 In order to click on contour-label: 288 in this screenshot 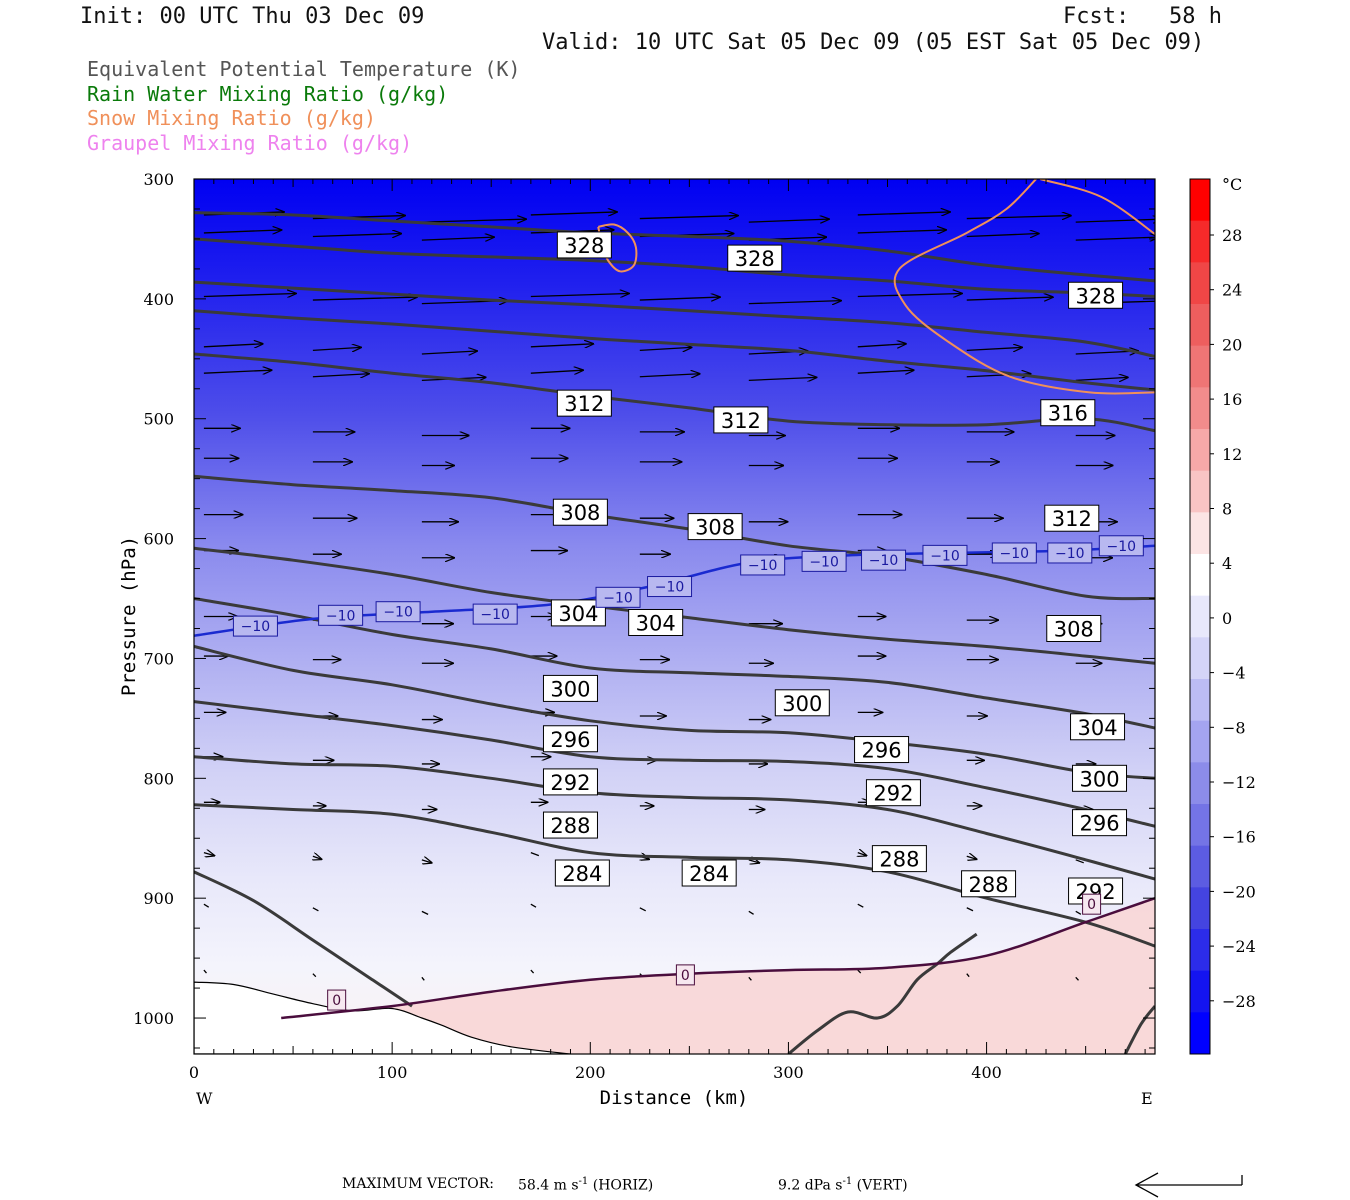, I will do `click(899, 860)`.